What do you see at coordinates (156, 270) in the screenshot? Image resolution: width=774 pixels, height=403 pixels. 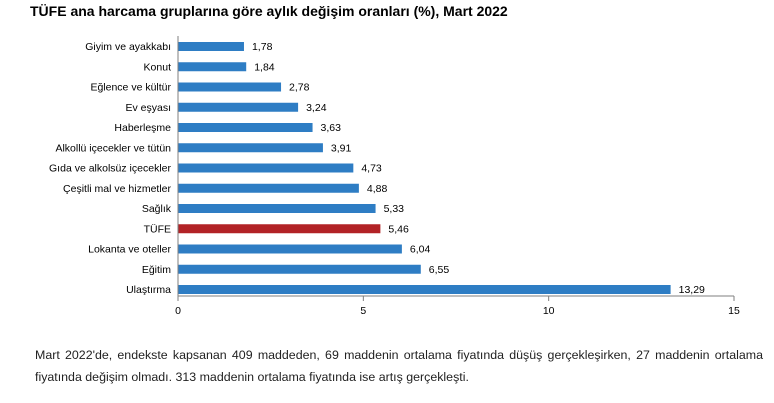 I see `category-label: Eğitim` at bounding box center [156, 270].